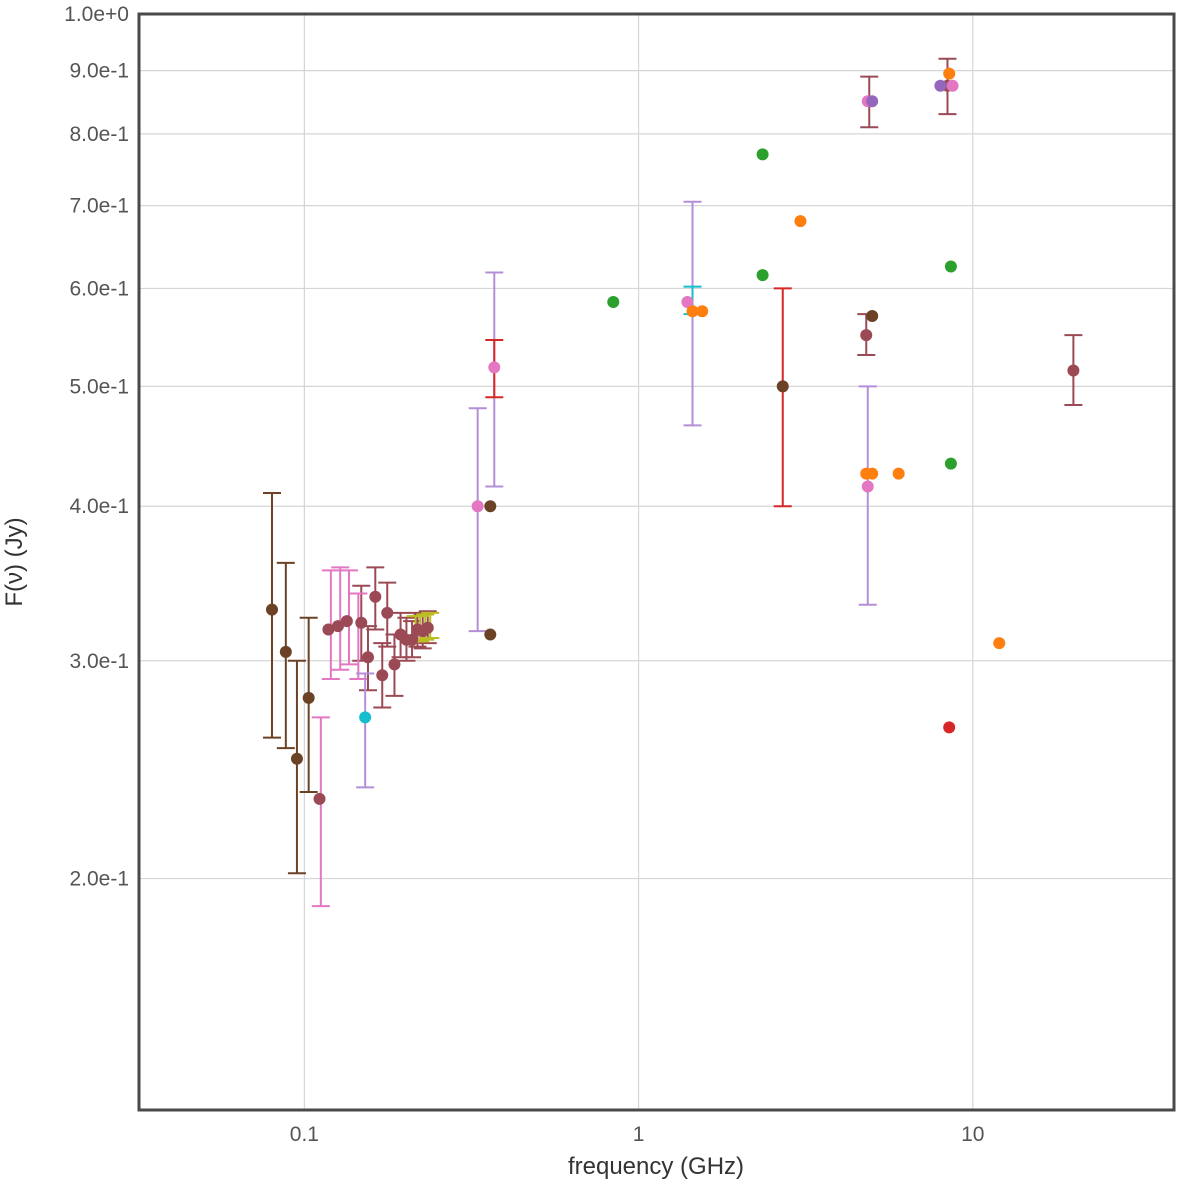  What do you see at coordinates (99, 879) in the screenshot?
I see `y-tick-label: 2.0e-1` at bounding box center [99, 879].